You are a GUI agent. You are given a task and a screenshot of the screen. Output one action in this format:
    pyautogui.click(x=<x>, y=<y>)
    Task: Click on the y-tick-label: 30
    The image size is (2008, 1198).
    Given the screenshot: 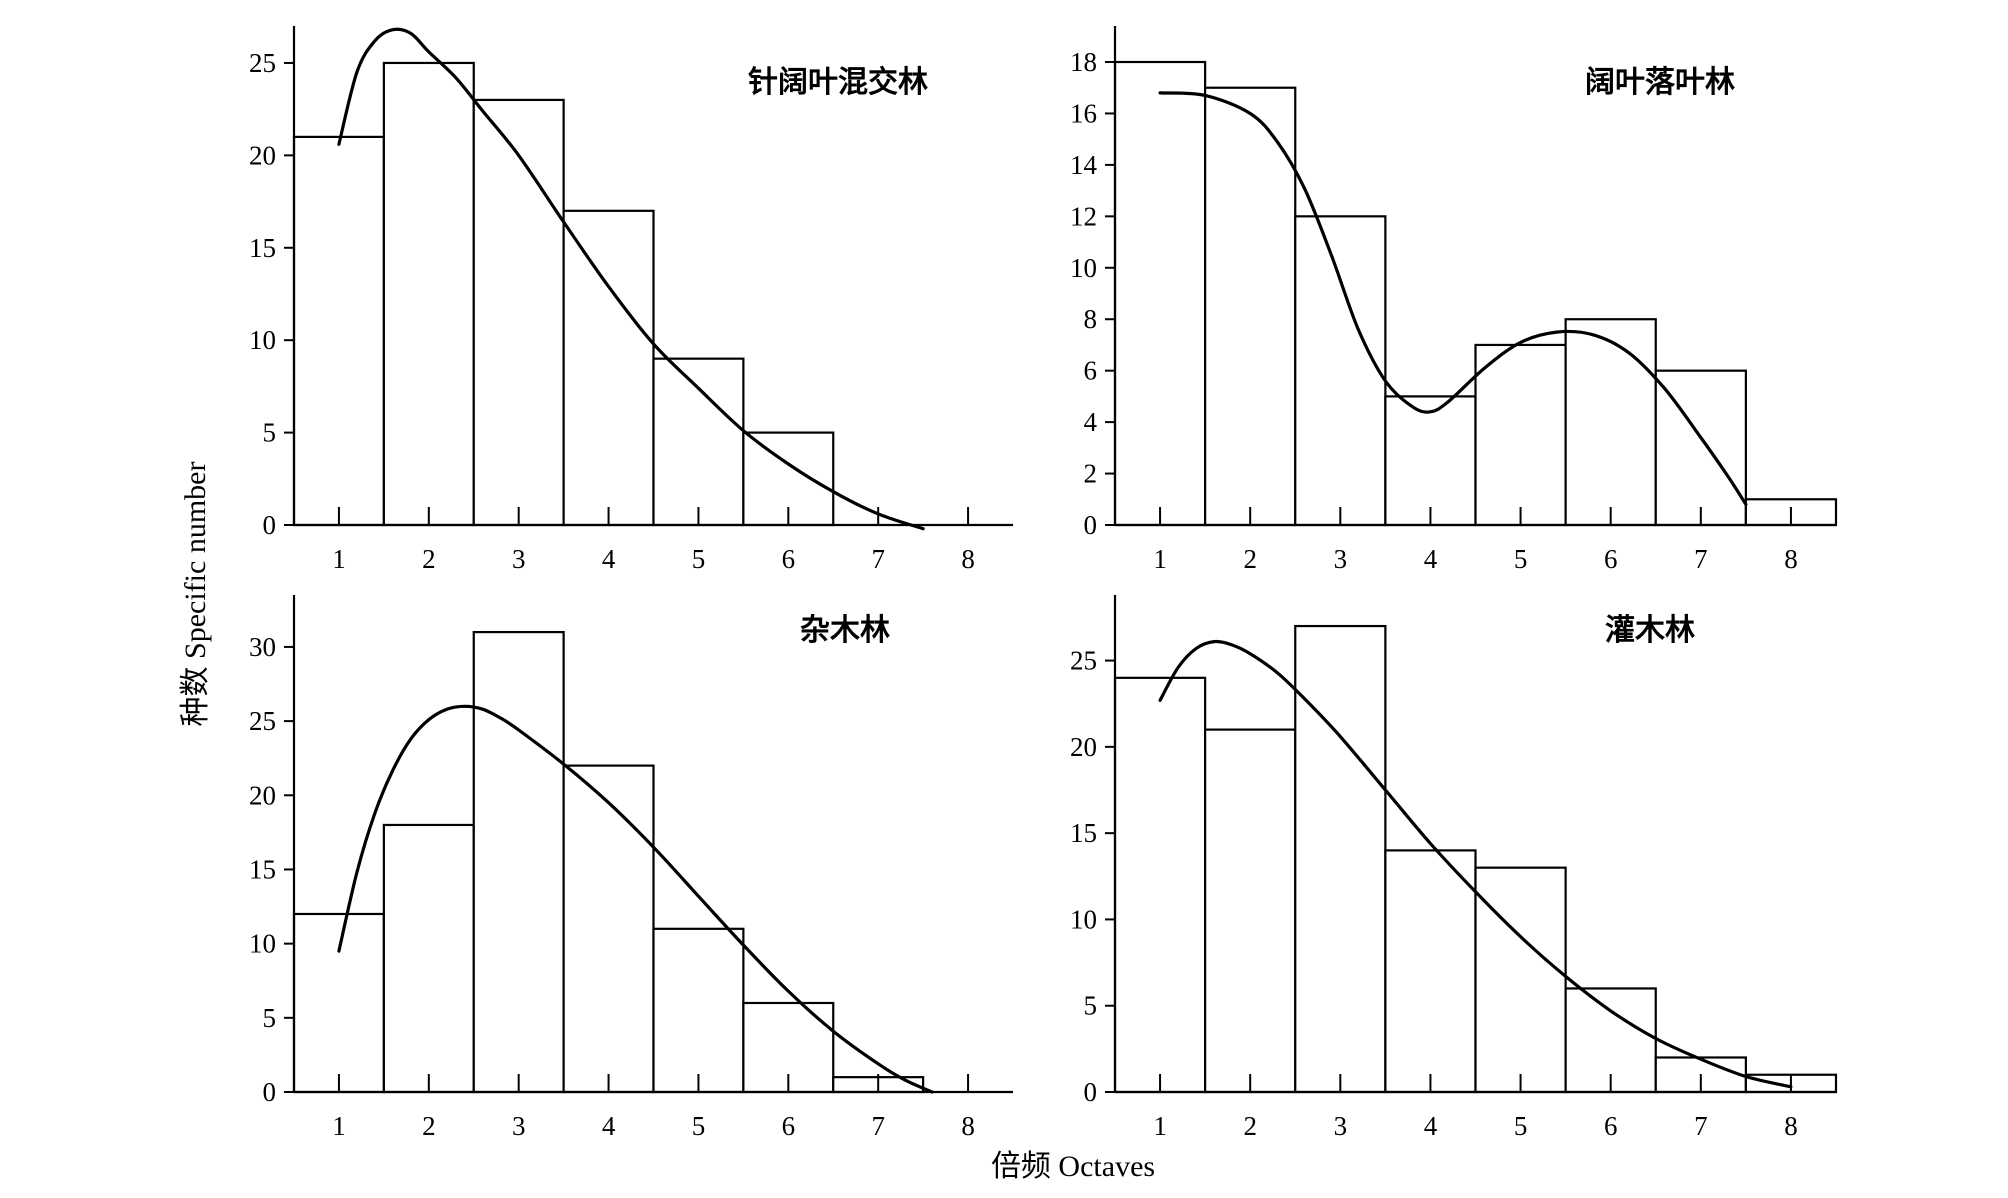 What is the action you would take?
    pyautogui.click(x=262, y=647)
    